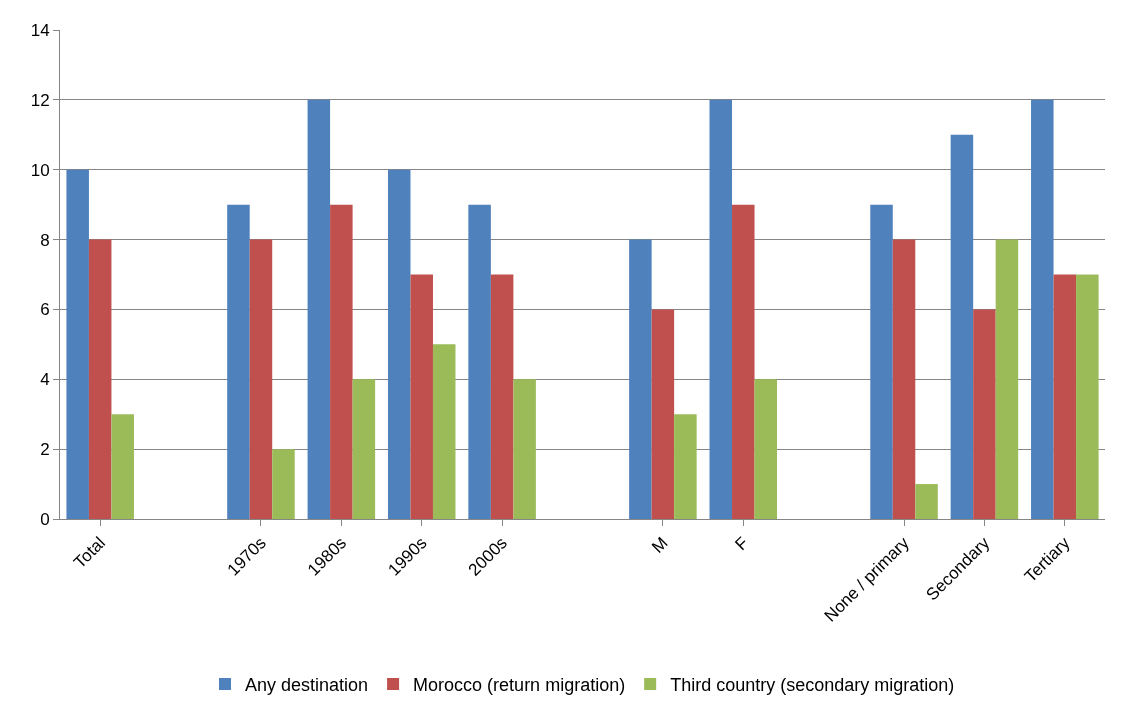 This screenshot has height=715, width=1127. What do you see at coordinates (45, 380) in the screenshot?
I see `y-tick-label: 4` at bounding box center [45, 380].